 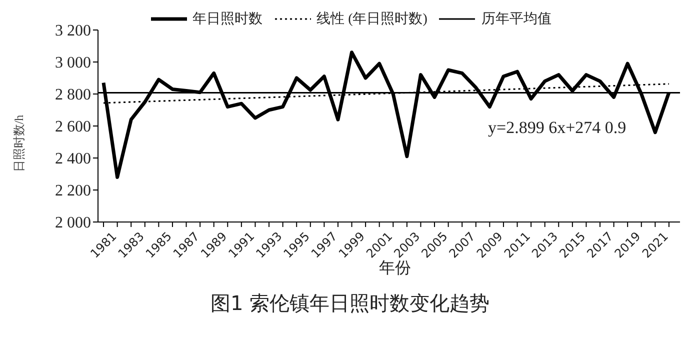 I want to click on legend-label: 历年平均值, so click(x=516, y=19).